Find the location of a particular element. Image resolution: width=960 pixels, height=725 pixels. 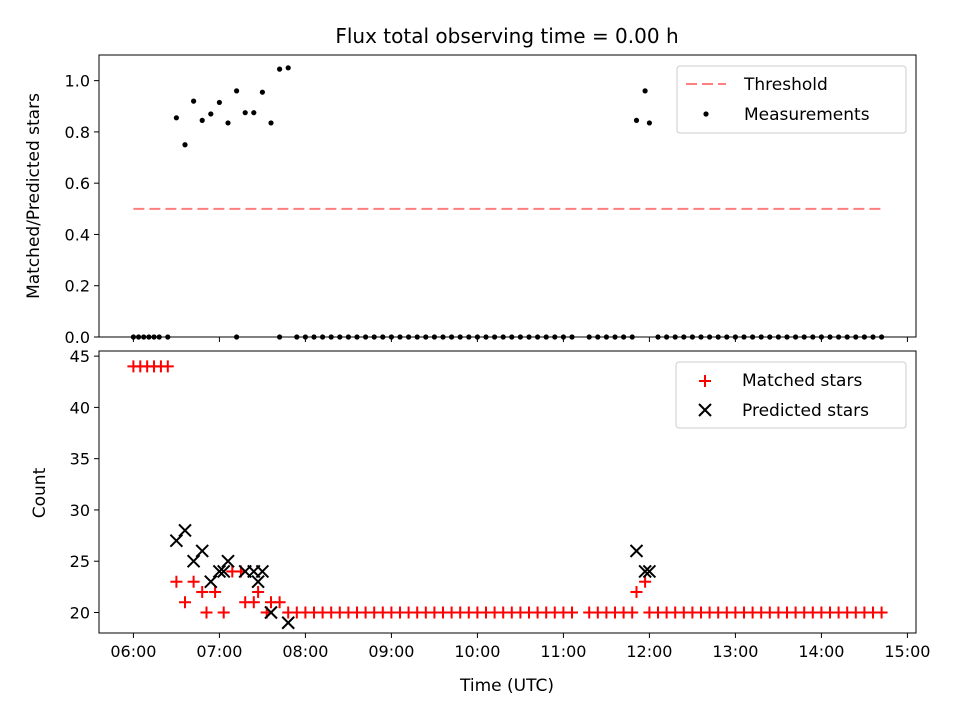

y-tick-label: 0.2 is located at coordinates (77, 286).